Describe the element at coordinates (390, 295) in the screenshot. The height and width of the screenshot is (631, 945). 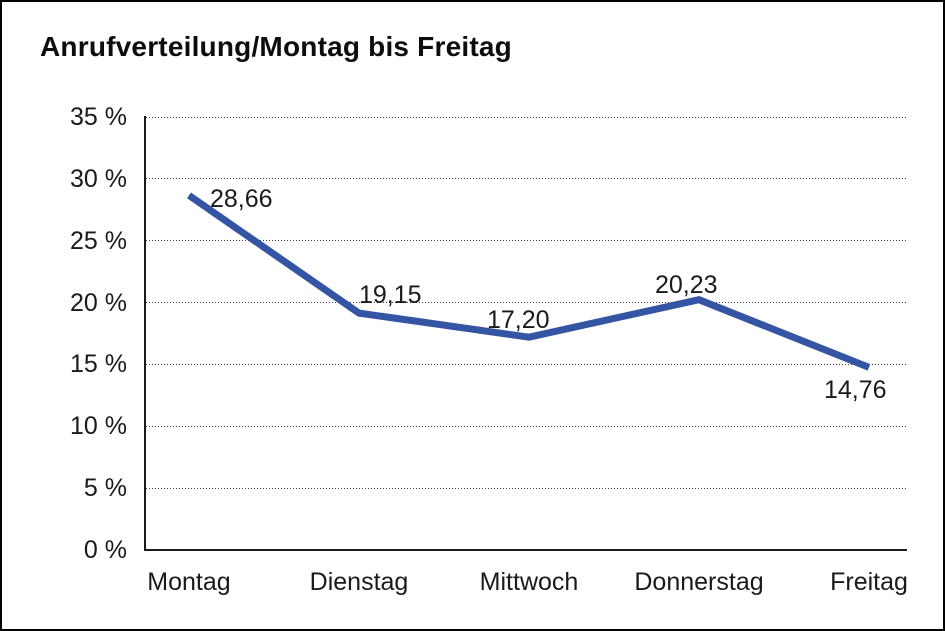
I see `data-point-label: 19,15` at that location.